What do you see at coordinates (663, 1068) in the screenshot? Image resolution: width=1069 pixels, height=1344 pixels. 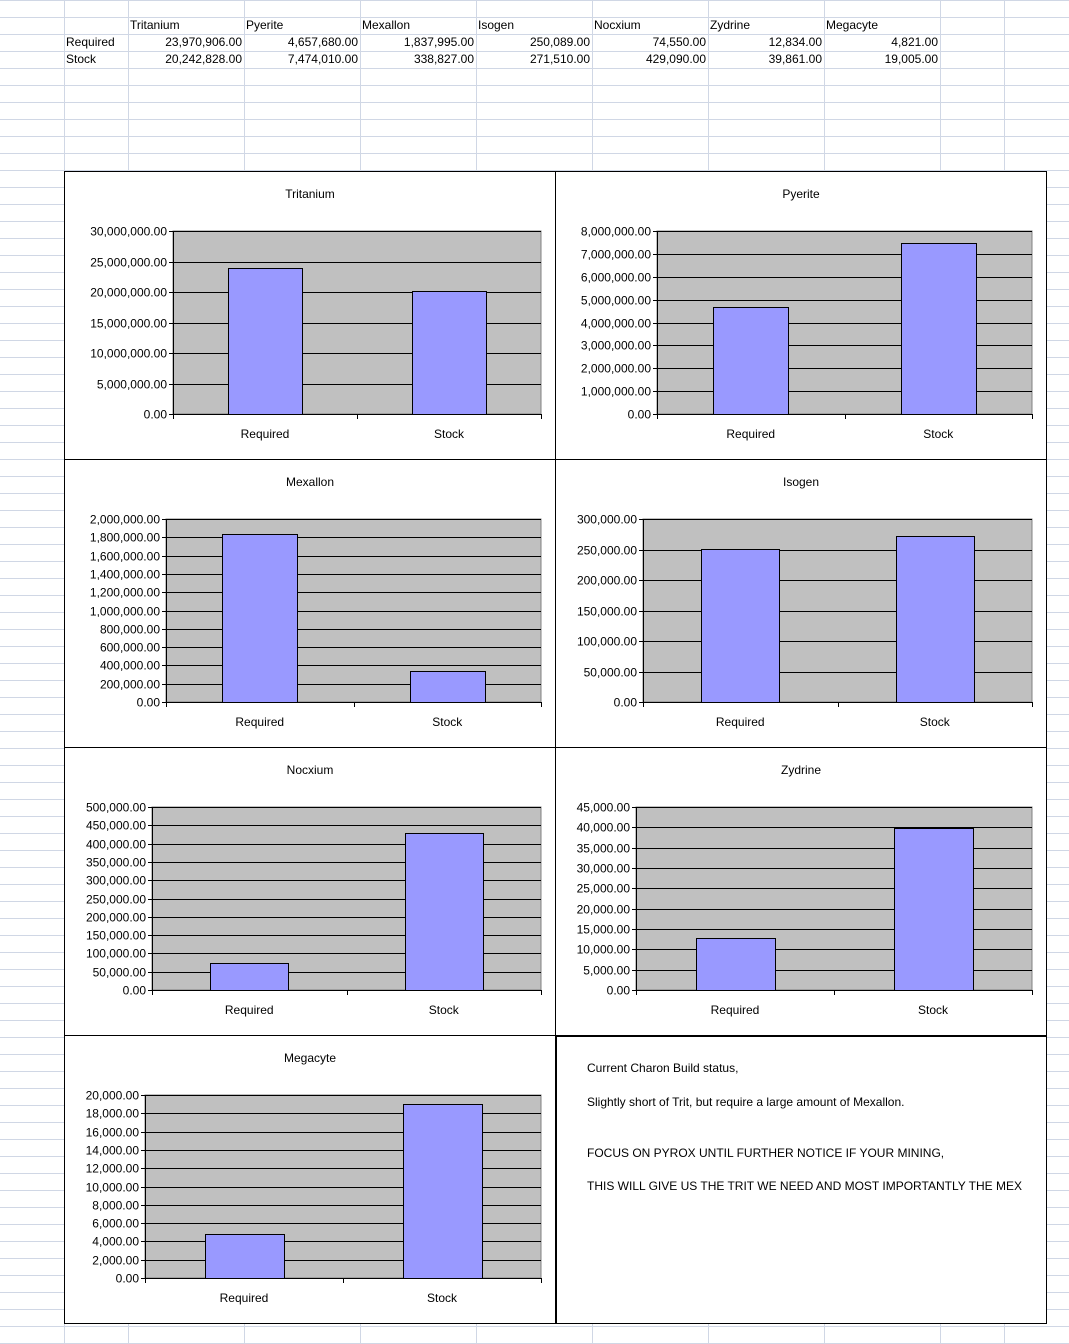 I see `note-line: Current Charon Build status,` at bounding box center [663, 1068].